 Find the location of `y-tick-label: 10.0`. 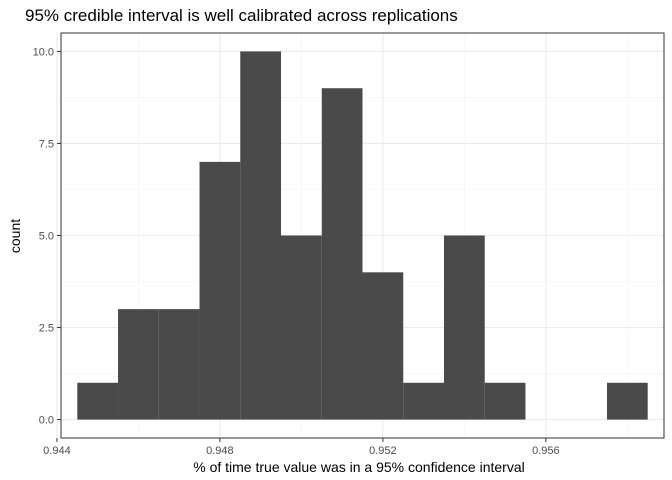

y-tick-label: 10.0 is located at coordinates (43, 52).